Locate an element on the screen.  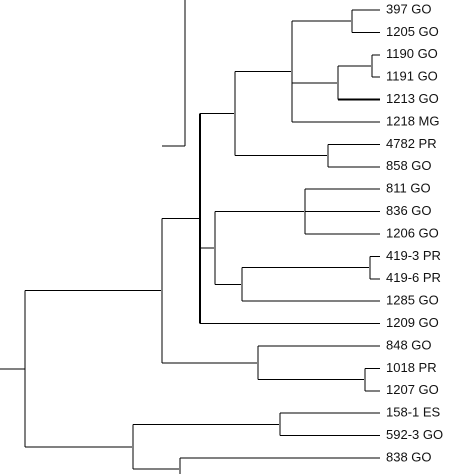
leaf-label: 1218 MG is located at coordinates (412, 120).